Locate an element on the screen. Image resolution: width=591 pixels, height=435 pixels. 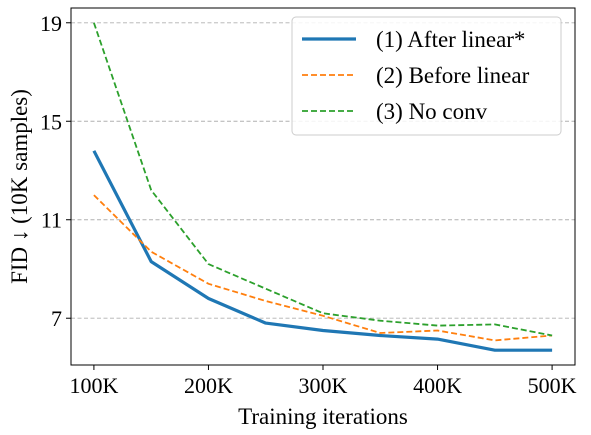
y-tick-label: 7 is located at coordinates (56, 318).